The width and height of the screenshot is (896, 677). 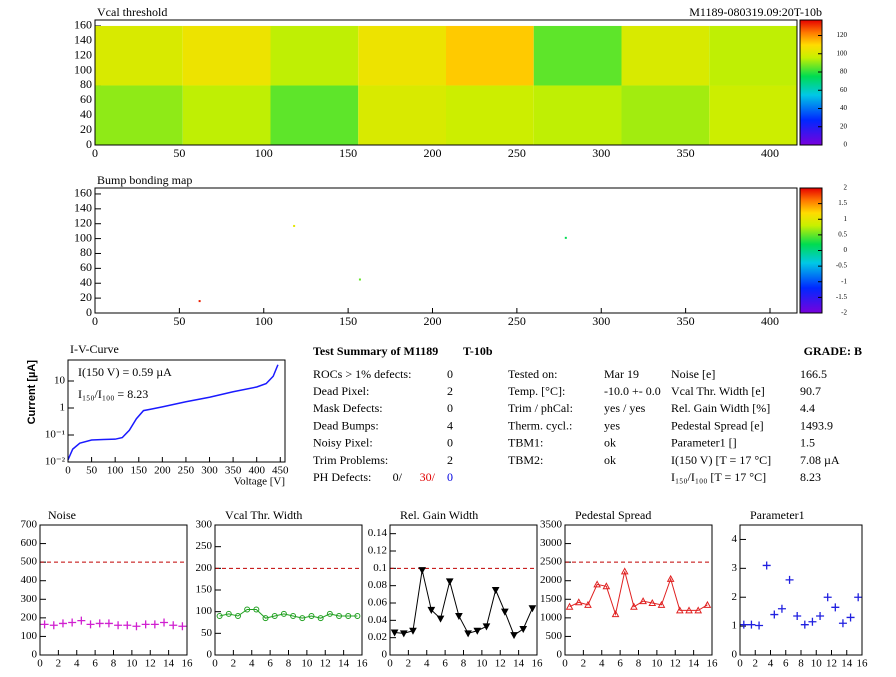 What do you see at coordinates (94, 349) in the screenshot?
I see `chart-title: I-V-Curve` at bounding box center [94, 349].